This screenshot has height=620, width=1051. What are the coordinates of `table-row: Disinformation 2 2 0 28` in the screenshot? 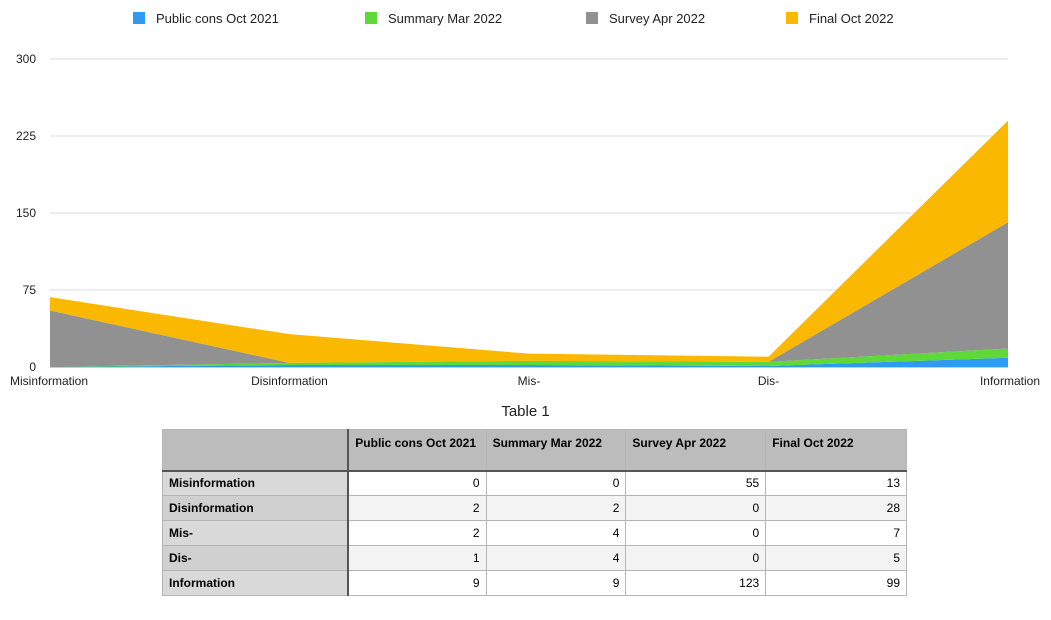 It's located at (534, 508).